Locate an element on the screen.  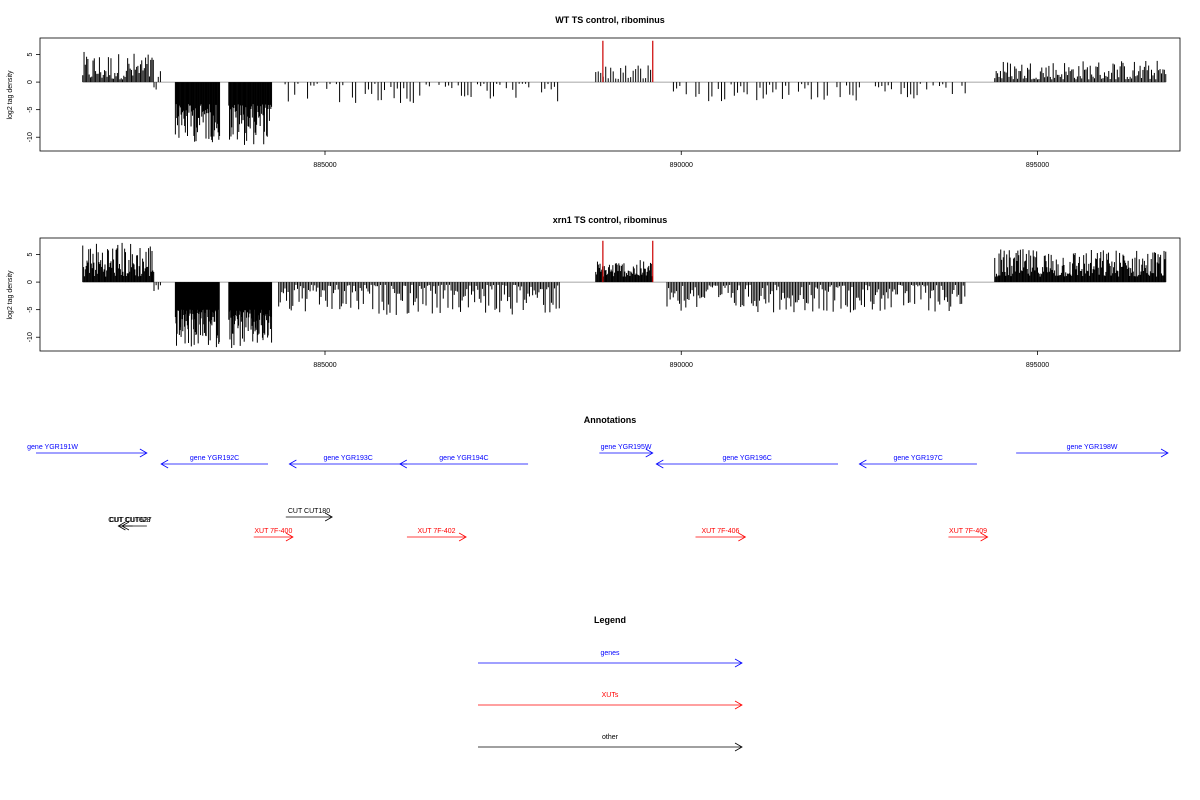
legend-label: XUTs is located at coordinates (610, 695).